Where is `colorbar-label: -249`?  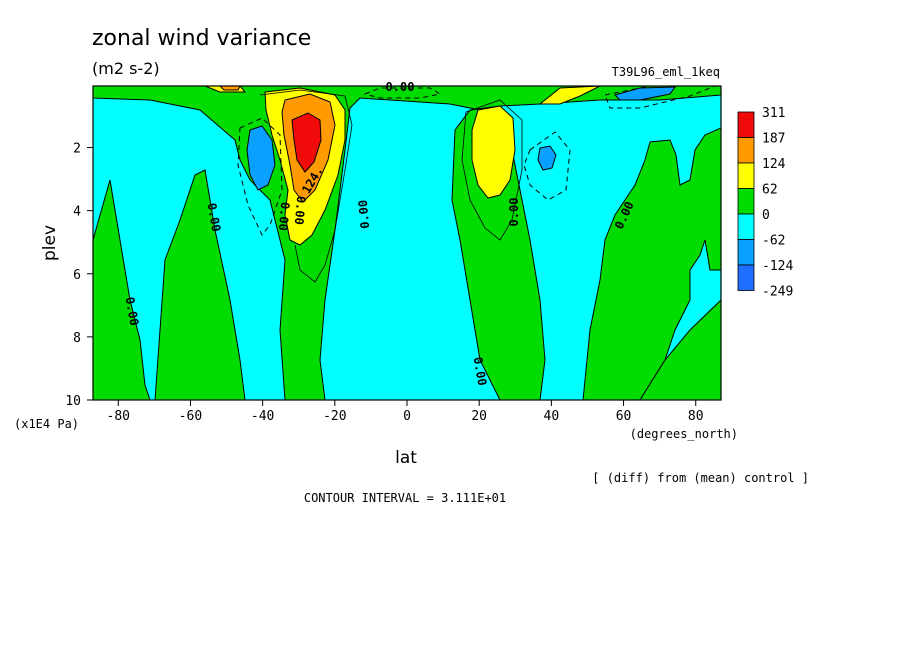
colorbar-label: -249 is located at coordinates (777, 292).